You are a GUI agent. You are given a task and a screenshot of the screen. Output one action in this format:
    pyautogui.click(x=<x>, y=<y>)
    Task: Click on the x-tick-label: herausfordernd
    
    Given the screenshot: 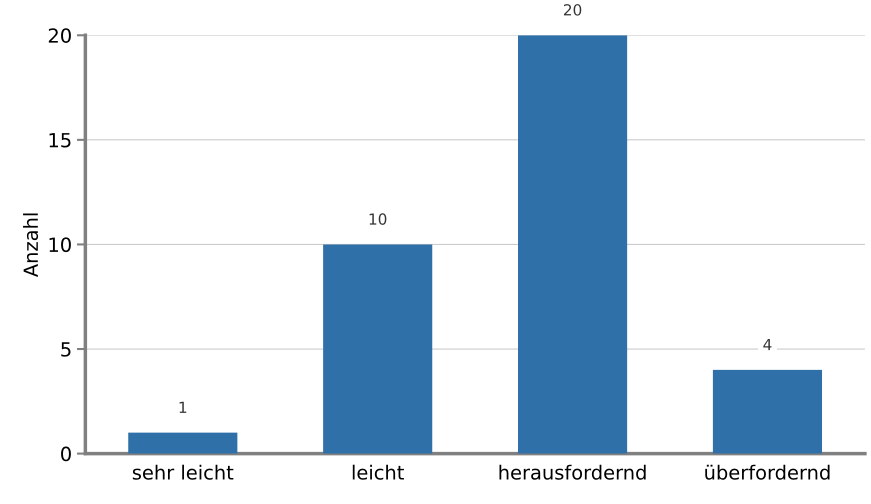 What is the action you would take?
    pyautogui.click(x=573, y=472)
    